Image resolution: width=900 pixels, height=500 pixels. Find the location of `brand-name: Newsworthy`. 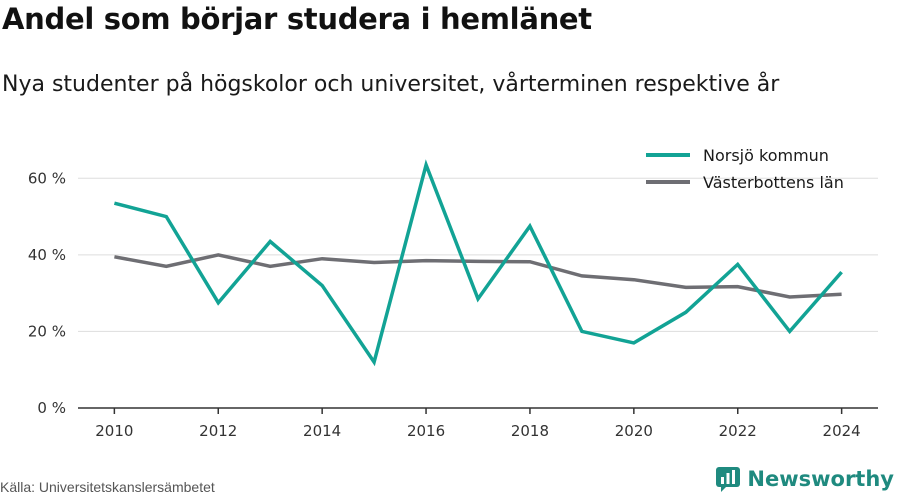

brand-name: Newsworthy is located at coordinates (820, 479).